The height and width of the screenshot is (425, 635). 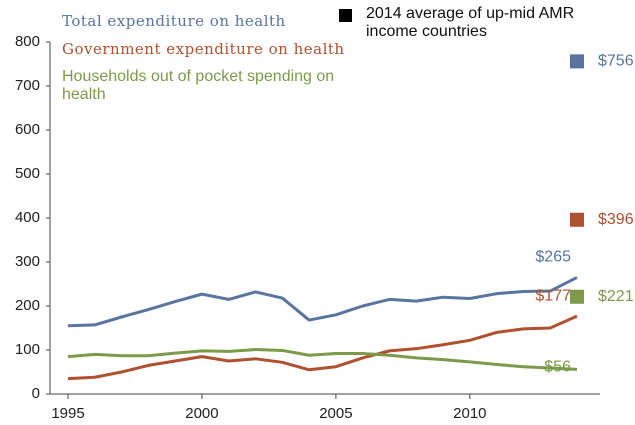 What do you see at coordinates (27, 85) in the screenshot?
I see `y-tick-label: 700` at bounding box center [27, 85].